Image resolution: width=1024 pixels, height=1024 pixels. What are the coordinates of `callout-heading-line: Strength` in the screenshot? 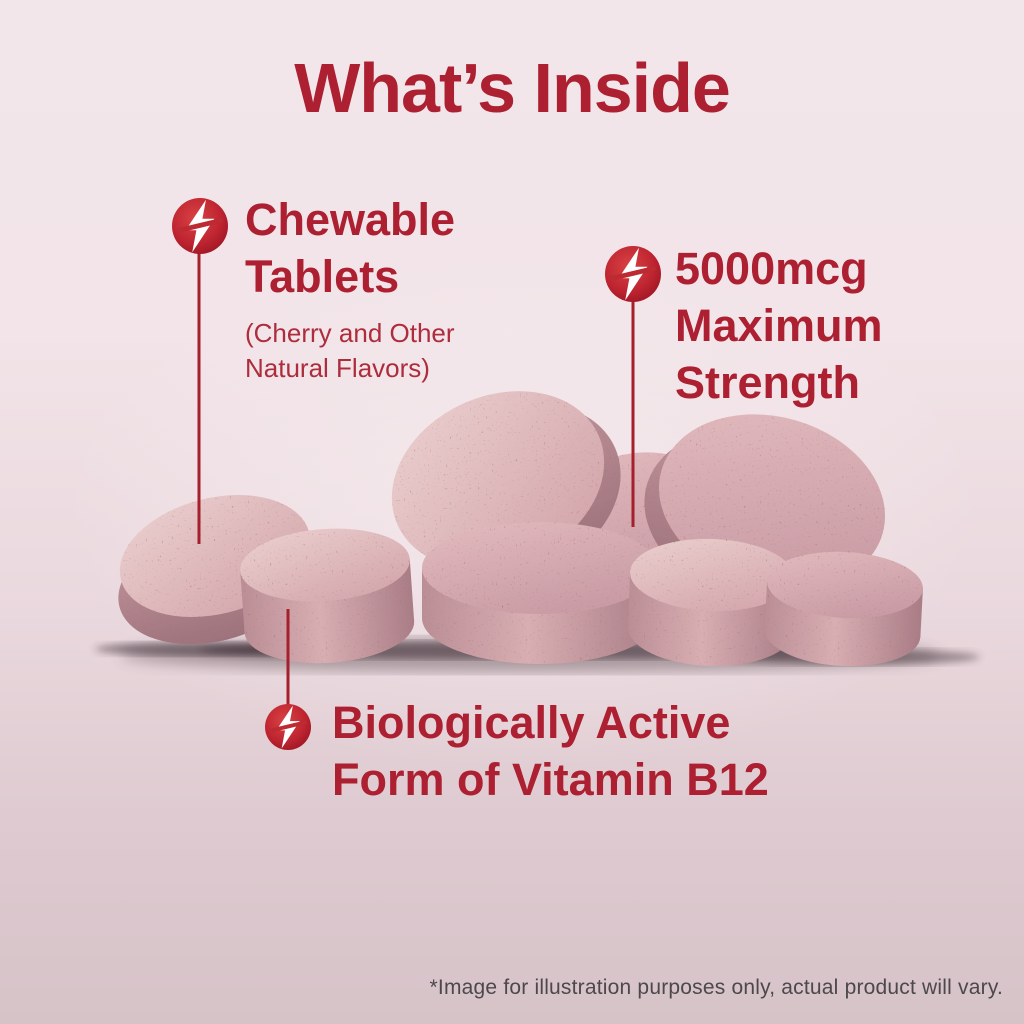 It's located at (767, 382).